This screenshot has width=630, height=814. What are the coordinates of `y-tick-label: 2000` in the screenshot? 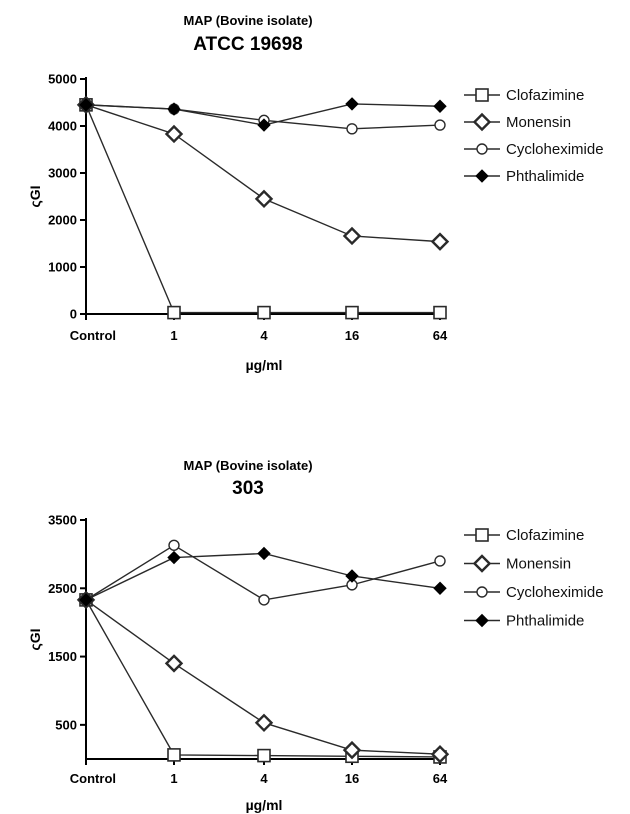 It's located at (62, 220).